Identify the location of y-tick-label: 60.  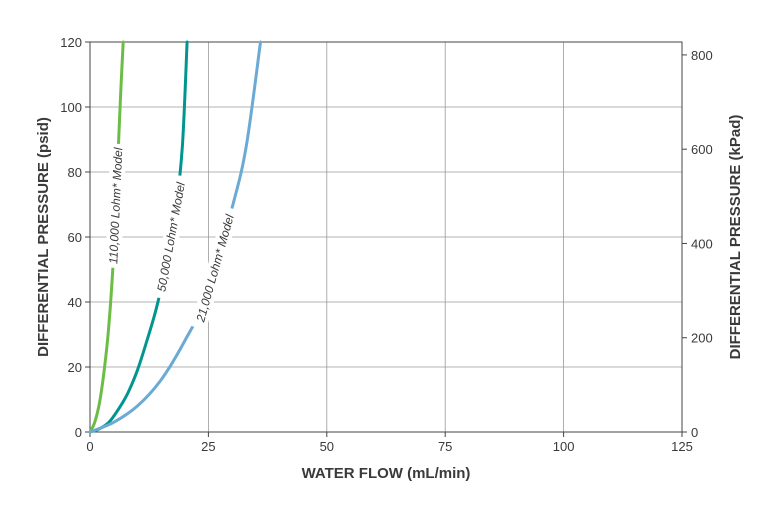
(75, 237).